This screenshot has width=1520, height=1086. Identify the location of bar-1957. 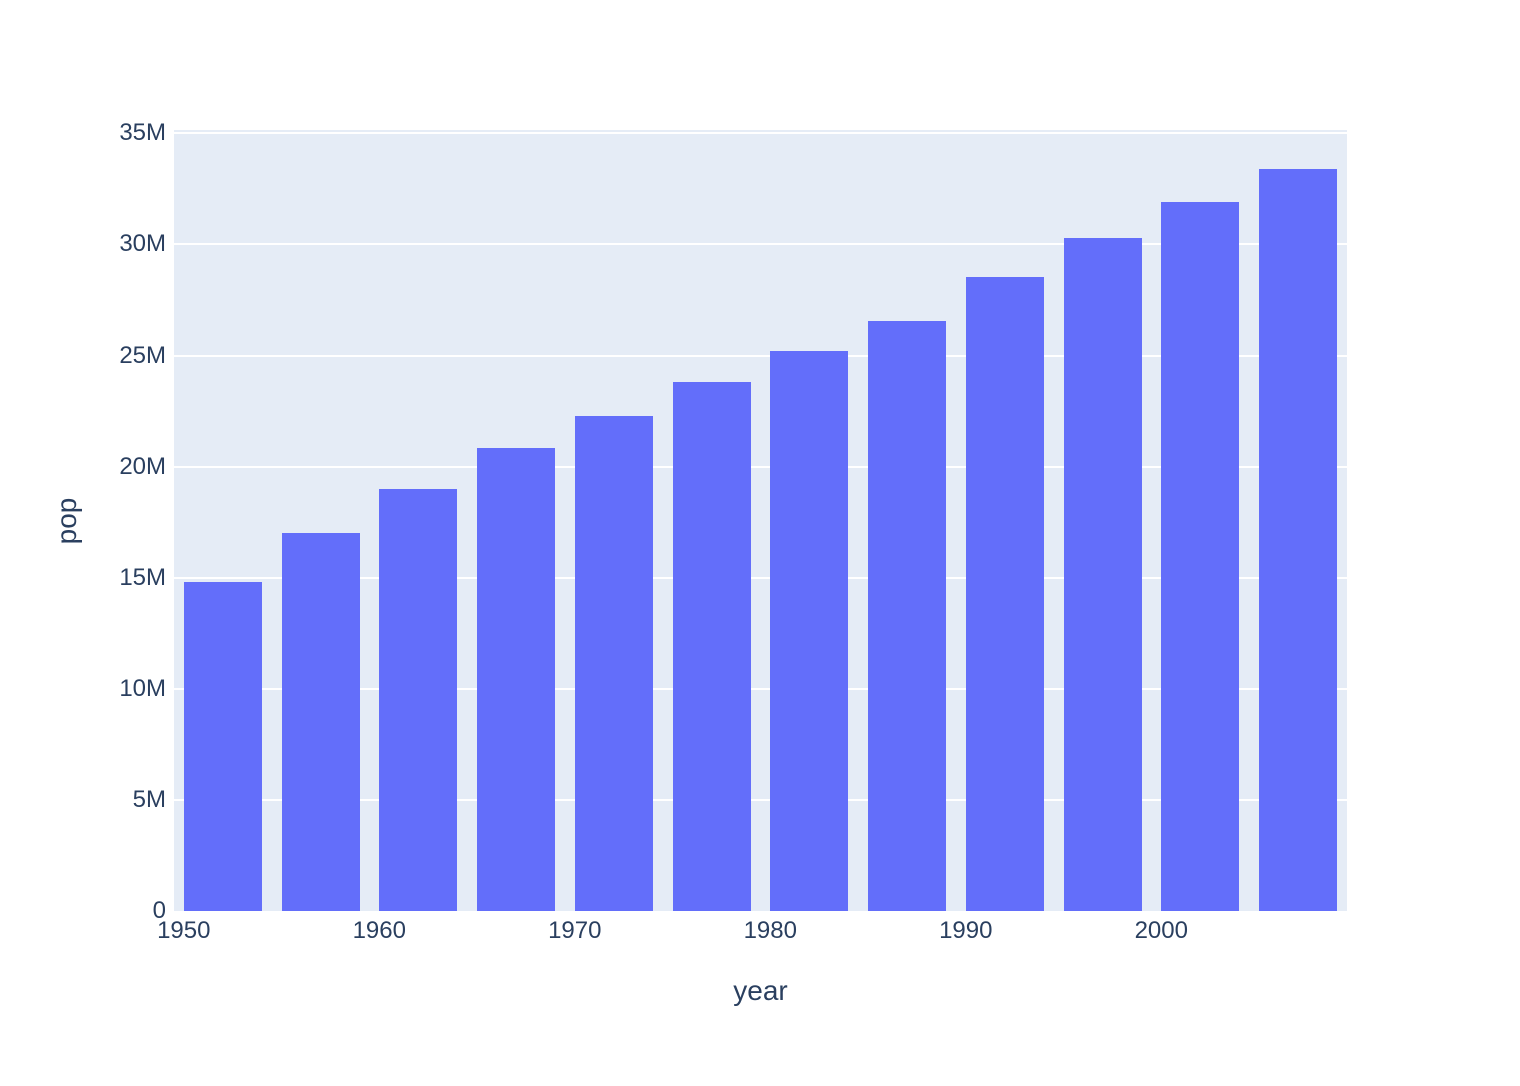
(320, 722).